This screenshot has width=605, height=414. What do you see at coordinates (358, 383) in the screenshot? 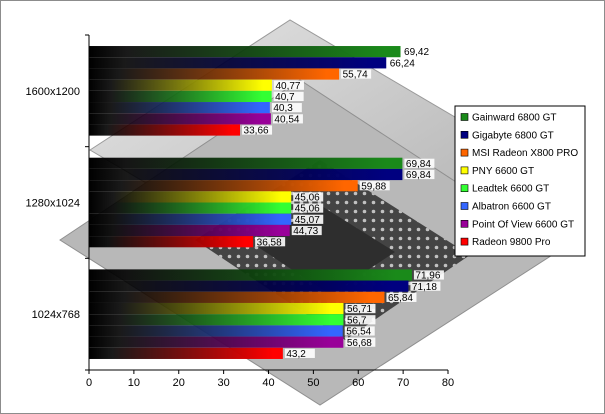
I see `x-tick-label: 60` at bounding box center [358, 383].